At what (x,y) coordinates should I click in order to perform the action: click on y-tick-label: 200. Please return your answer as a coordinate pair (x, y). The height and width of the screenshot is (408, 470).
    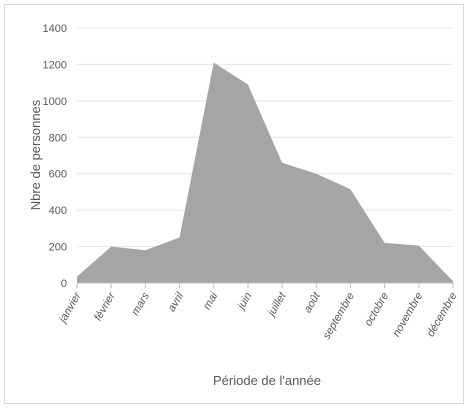
    Looking at the image, I should click on (58, 248).